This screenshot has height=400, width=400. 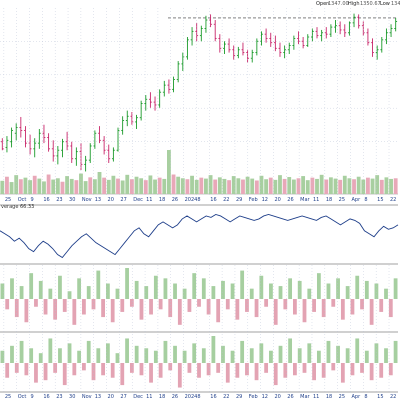 I want to click on date-tick-label: Apr, so click(x=356, y=200).